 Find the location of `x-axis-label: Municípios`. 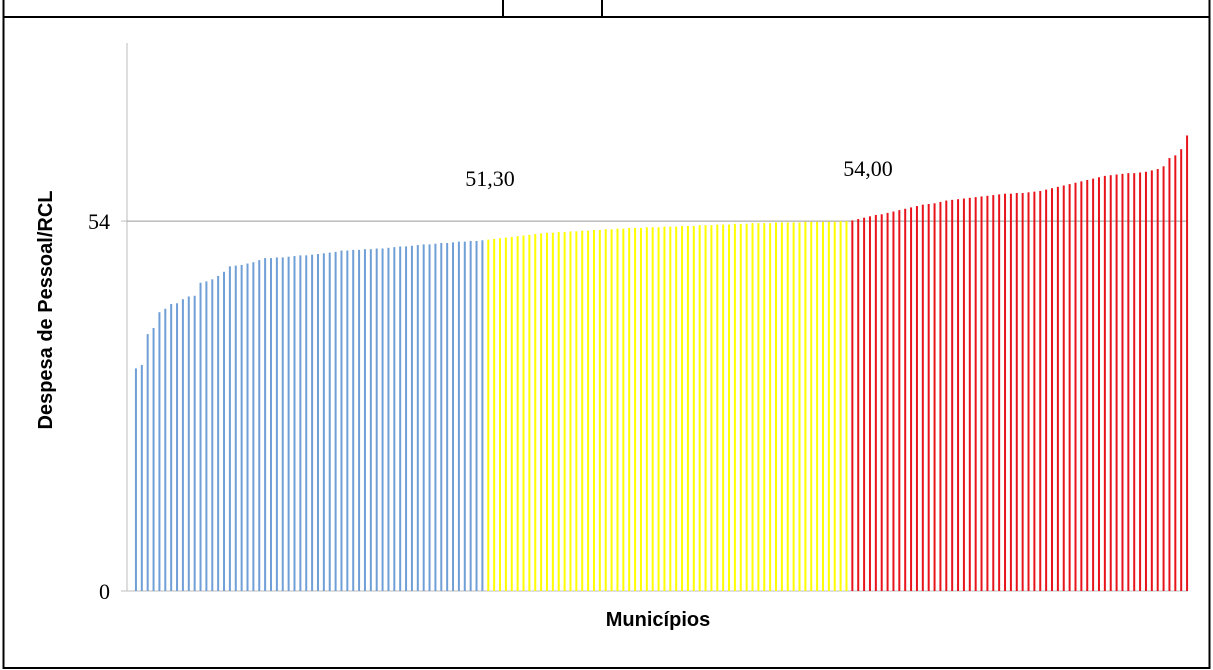

x-axis-label: Municípios is located at coordinates (658, 620).